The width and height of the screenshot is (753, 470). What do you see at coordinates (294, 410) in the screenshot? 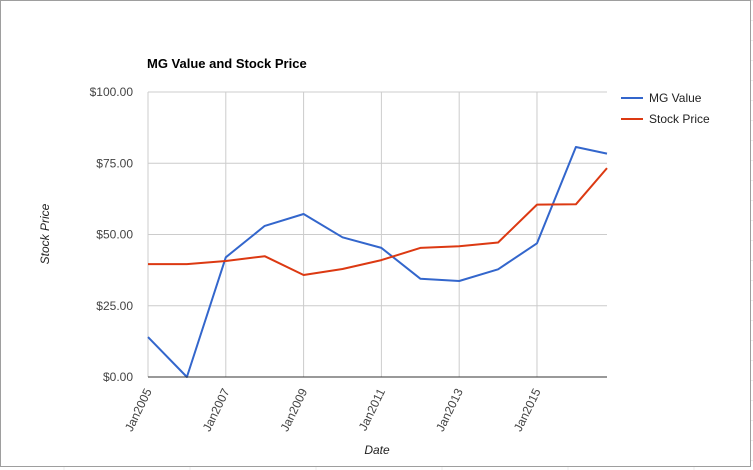
I see `x-tick-label: Jan2009` at bounding box center [294, 410].